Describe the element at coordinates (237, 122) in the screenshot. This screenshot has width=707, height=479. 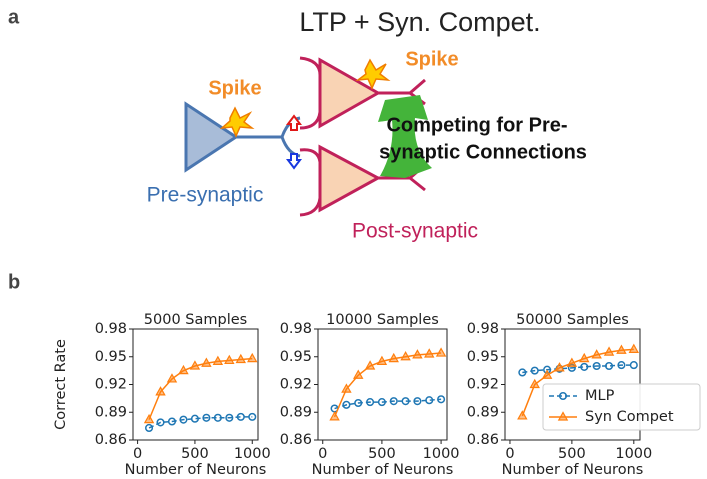
I see `spike-icon` at that location.